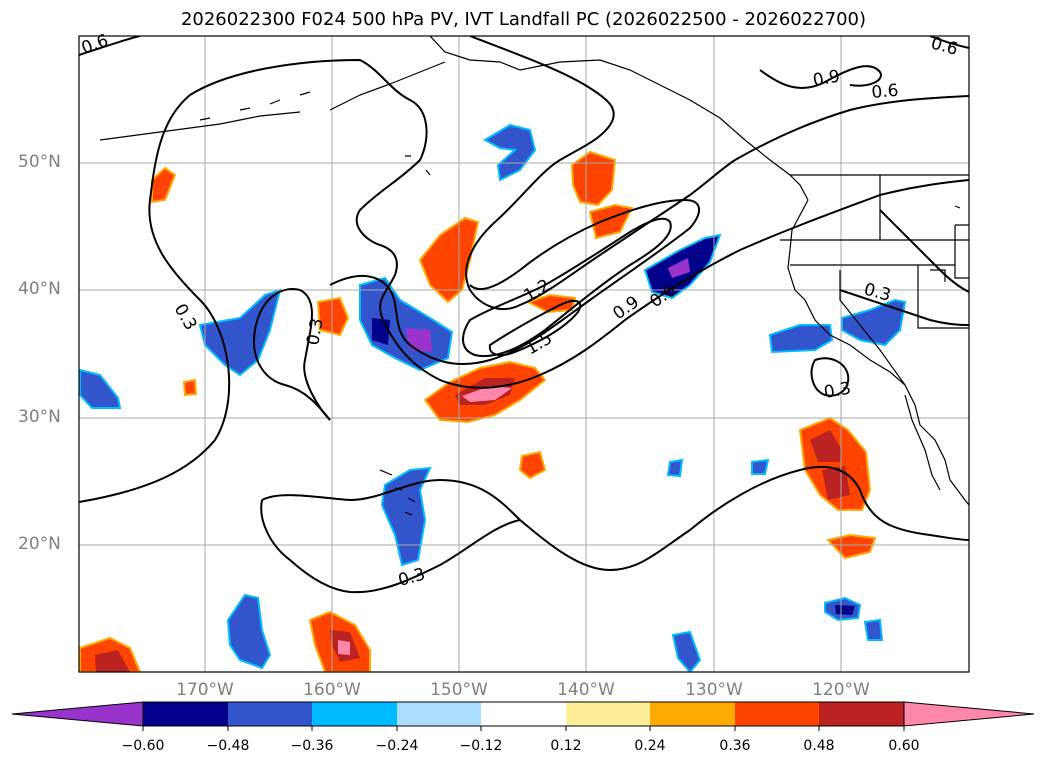  What do you see at coordinates (650, 746) in the screenshot?
I see `colorbar-label: 0.24` at bounding box center [650, 746].